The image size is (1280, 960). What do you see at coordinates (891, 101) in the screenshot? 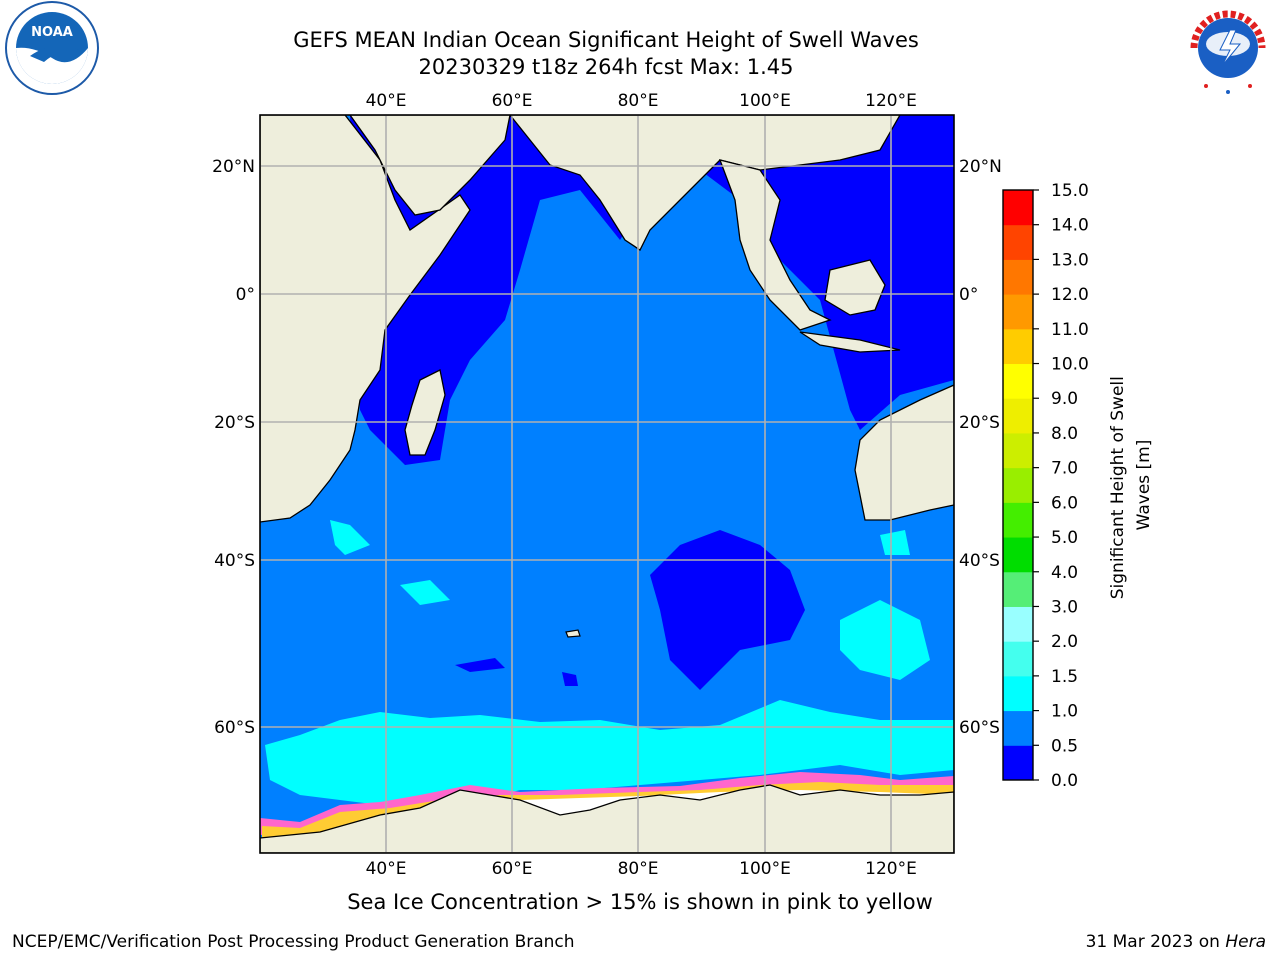
I see `lon-label-top-120e: 120°E` at bounding box center [891, 101].